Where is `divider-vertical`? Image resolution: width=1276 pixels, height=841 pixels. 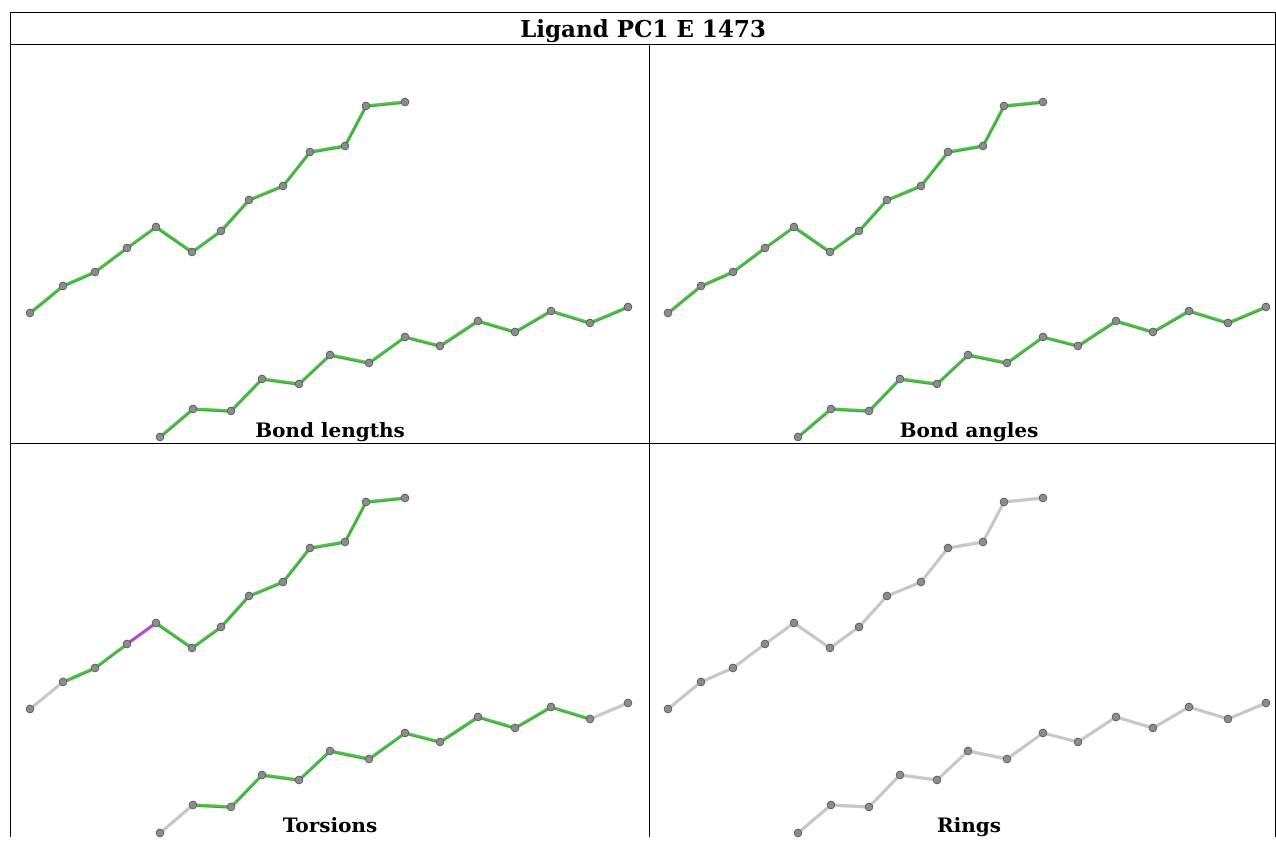
divider-vertical is located at coordinates (649, 441).